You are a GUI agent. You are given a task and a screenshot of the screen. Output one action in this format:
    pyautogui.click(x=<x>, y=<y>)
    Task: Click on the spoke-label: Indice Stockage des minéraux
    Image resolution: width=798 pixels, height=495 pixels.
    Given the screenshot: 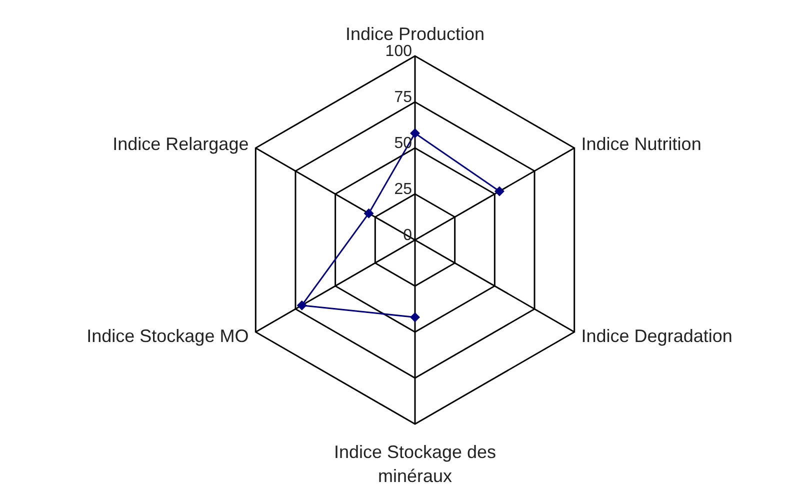 What is the action you would take?
    pyautogui.click(x=415, y=464)
    